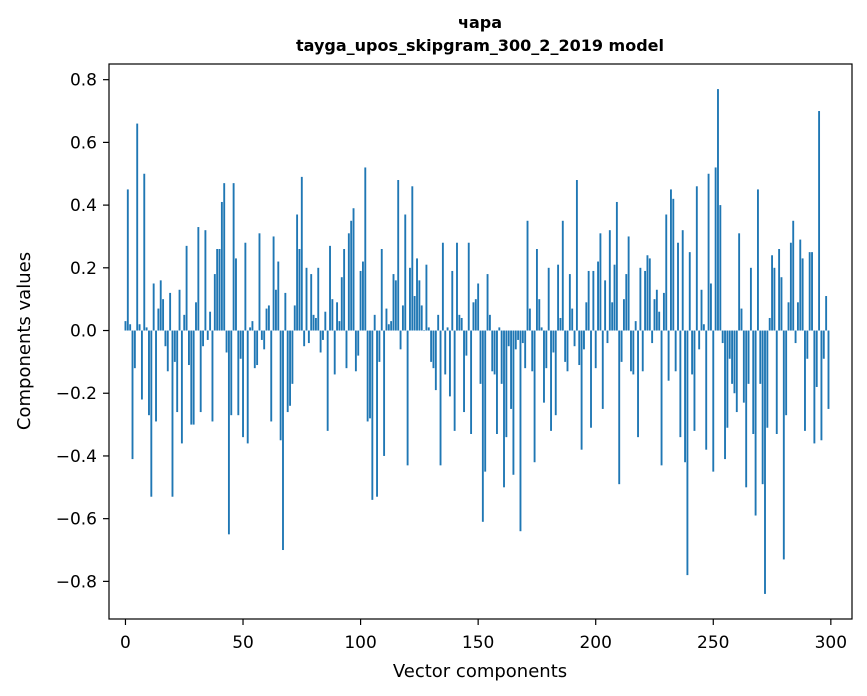 Image resolution: width=867 pixels, height=696 pixels. Describe the element at coordinates (83, 81) in the screenshot. I see `y-tick-label-0: 0.8` at that location.